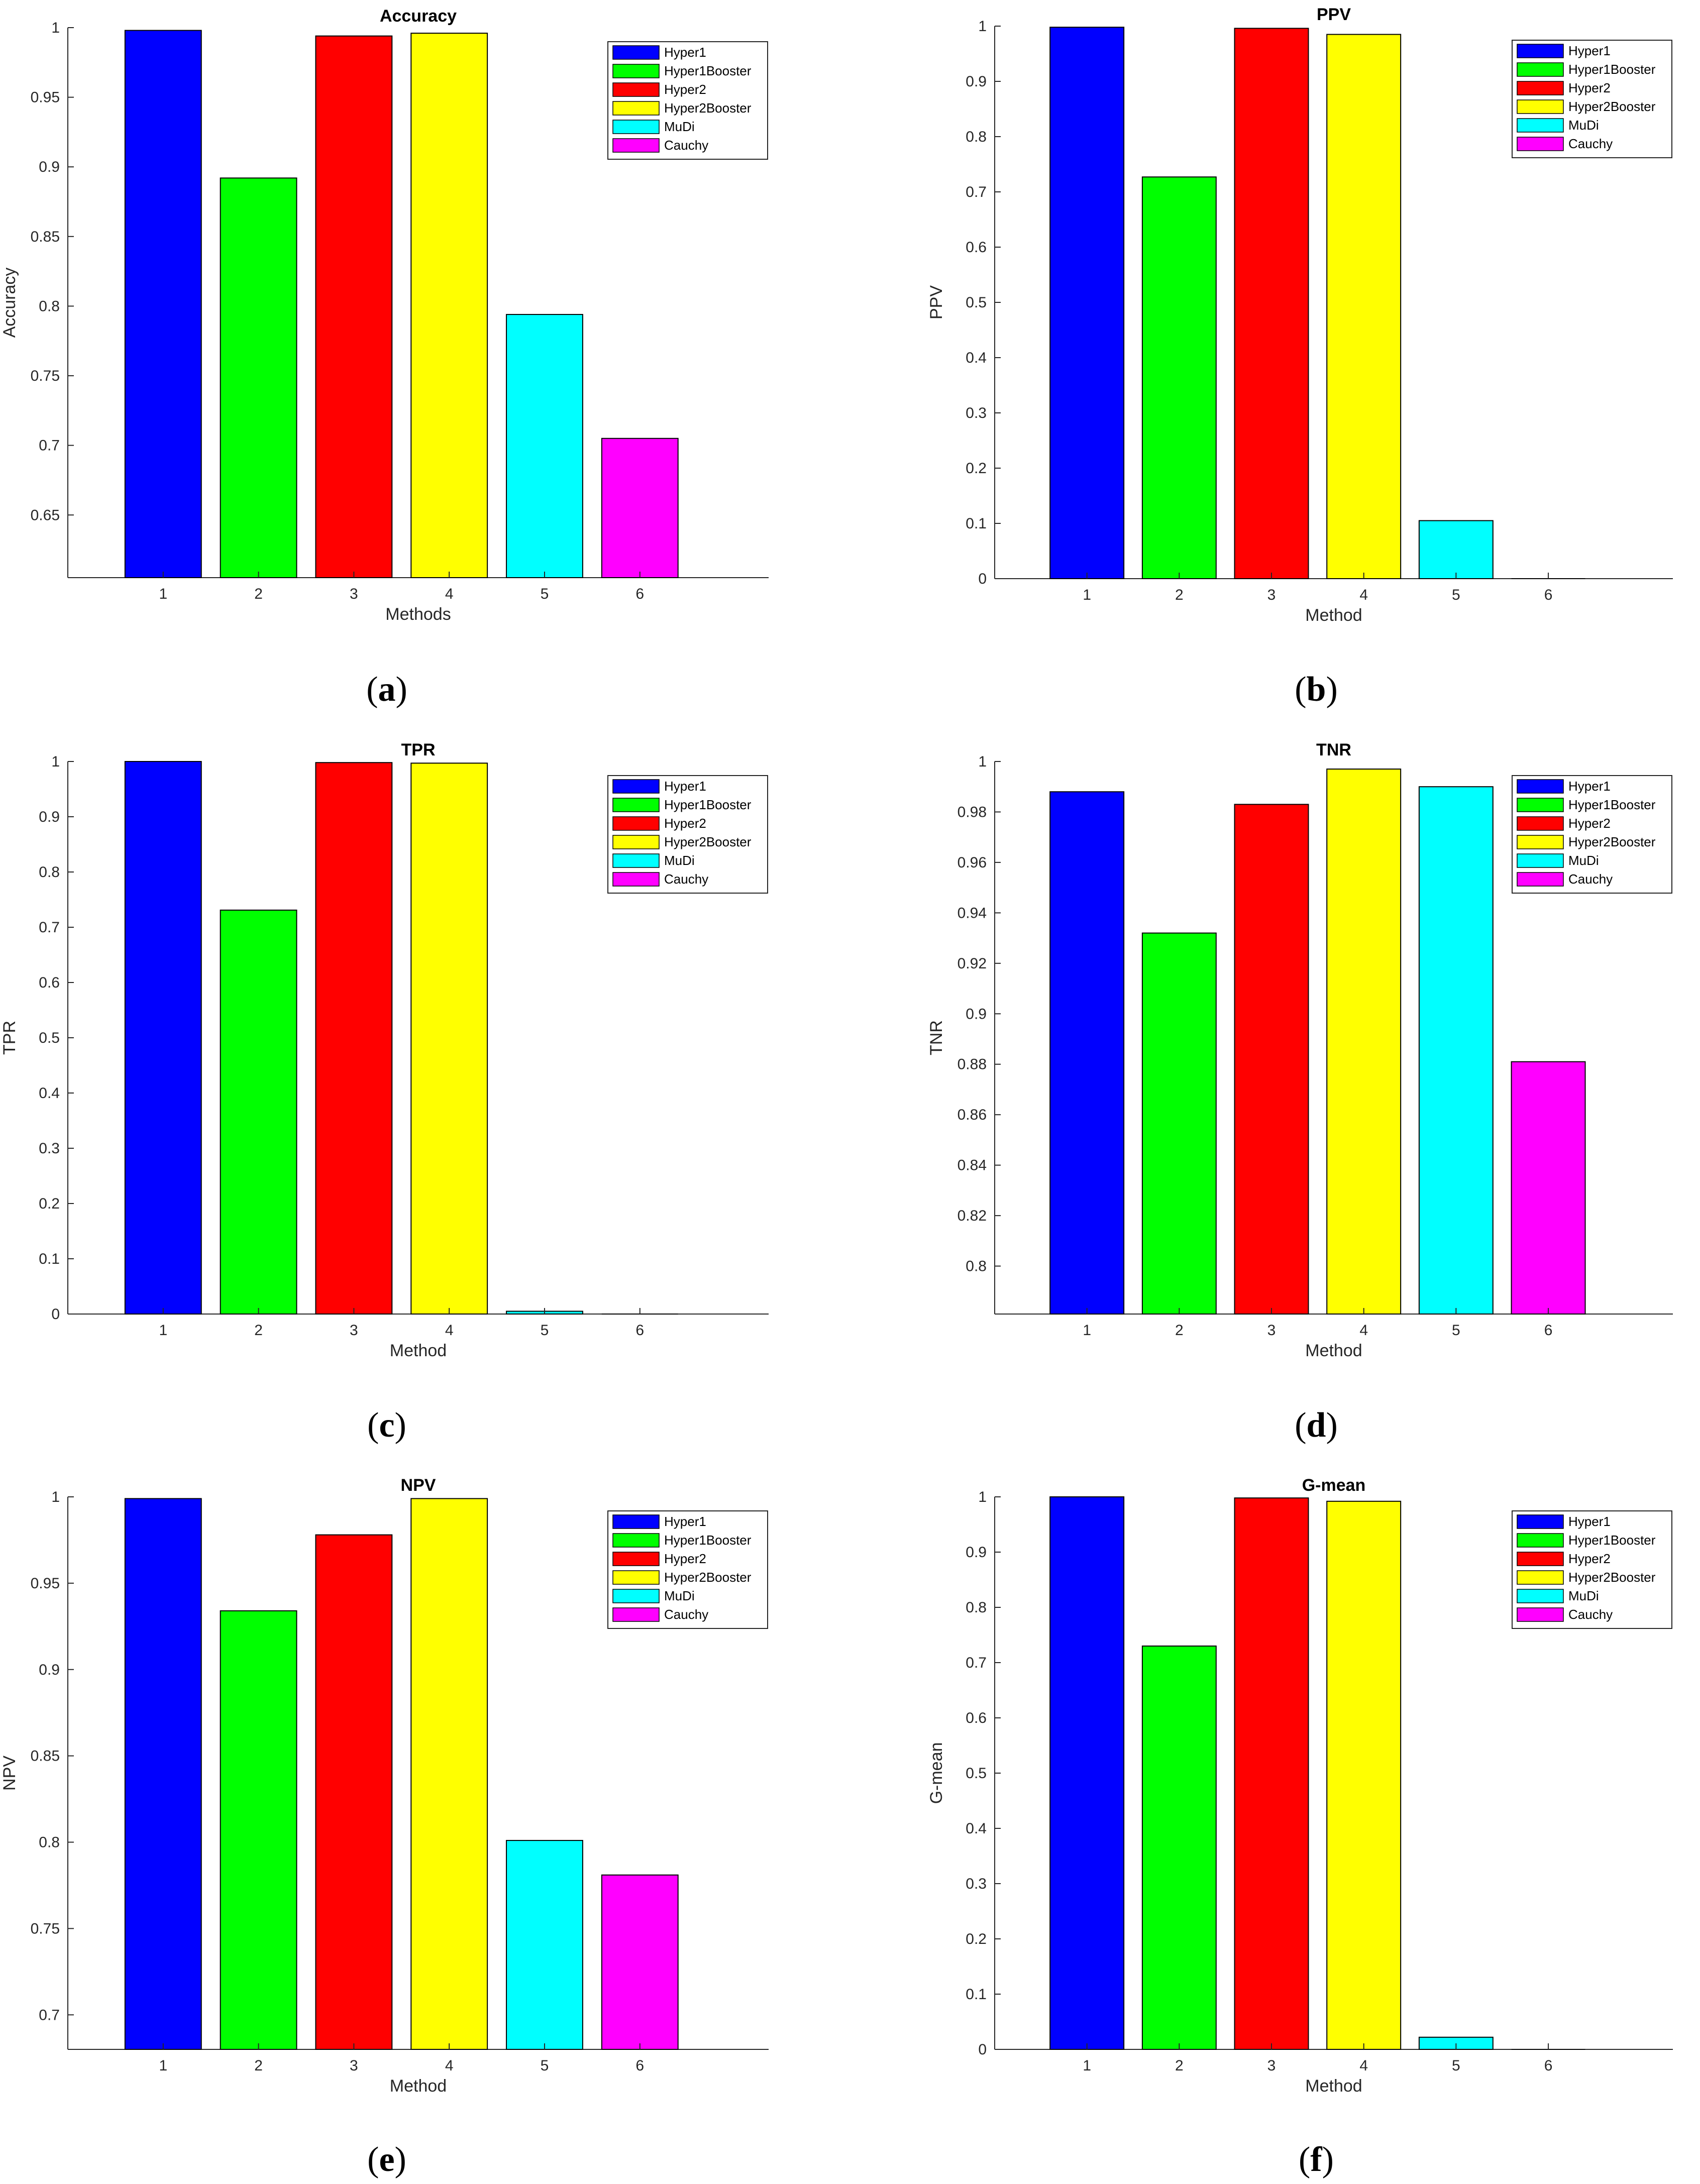 The height and width of the screenshot is (2184, 1700). I want to click on x-tick-label: 4, so click(449, 1330).